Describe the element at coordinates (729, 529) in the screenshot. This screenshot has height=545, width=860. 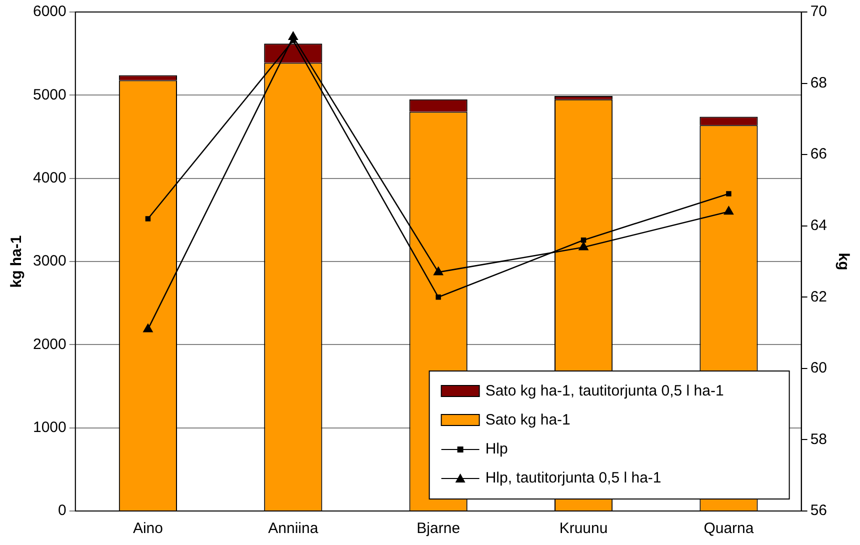
I see `x-tick-label: Quarna` at that location.